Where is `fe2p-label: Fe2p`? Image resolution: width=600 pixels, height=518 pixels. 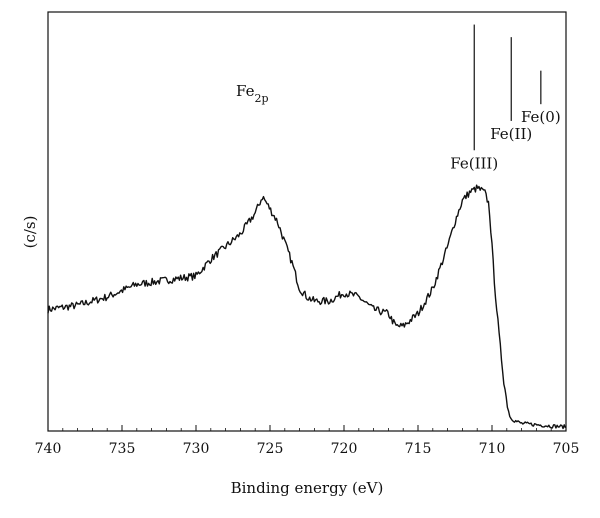
fe2p-label: Fe2p is located at coordinates (252, 93).